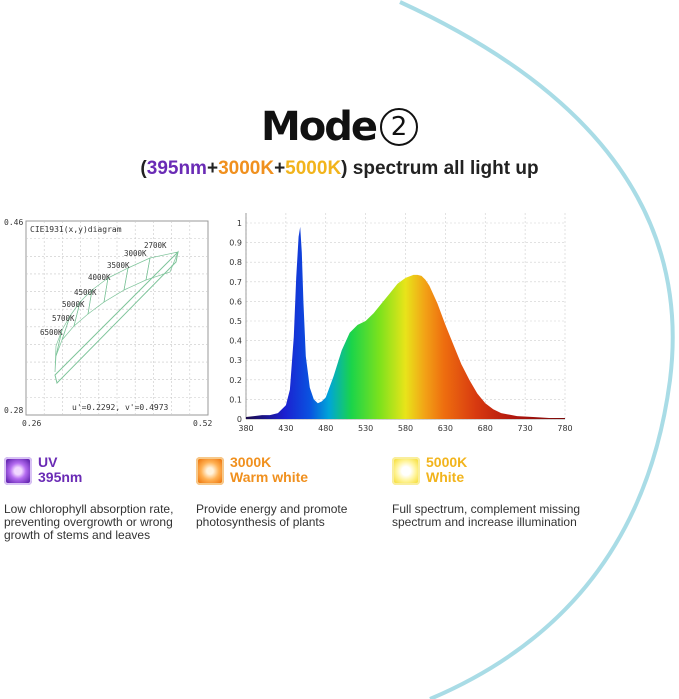 This screenshot has width=679, height=699. I want to click on feature-uv-title: UV, so click(48, 462).